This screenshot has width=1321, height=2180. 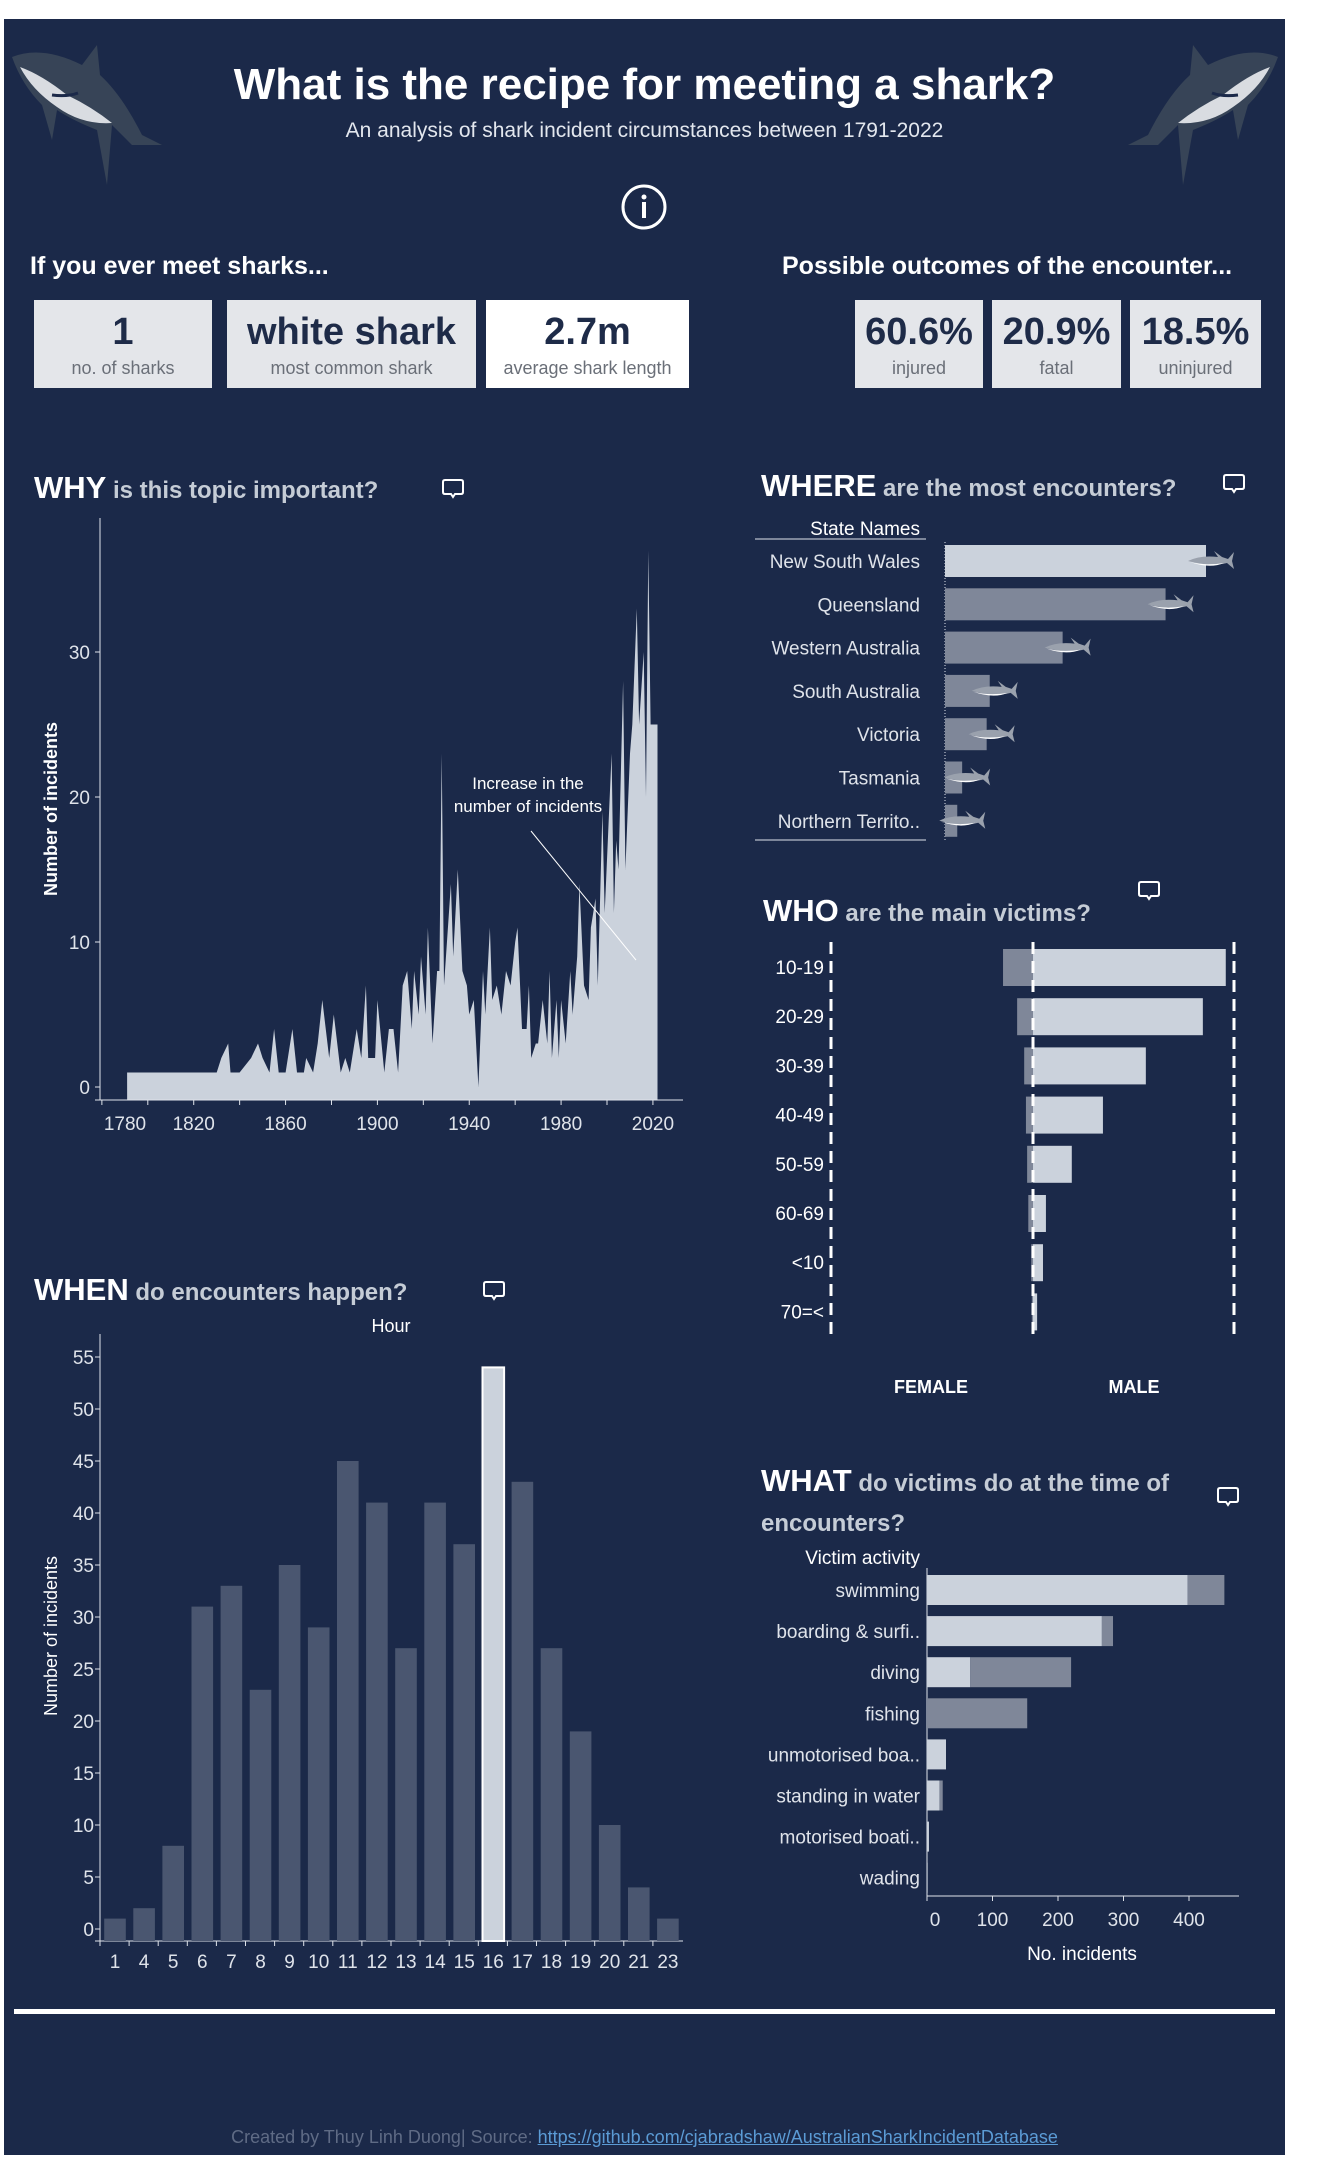 What do you see at coordinates (892, 1714) in the screenshot?
I see `category-label: fishing` at bounding box center [892, 1714].